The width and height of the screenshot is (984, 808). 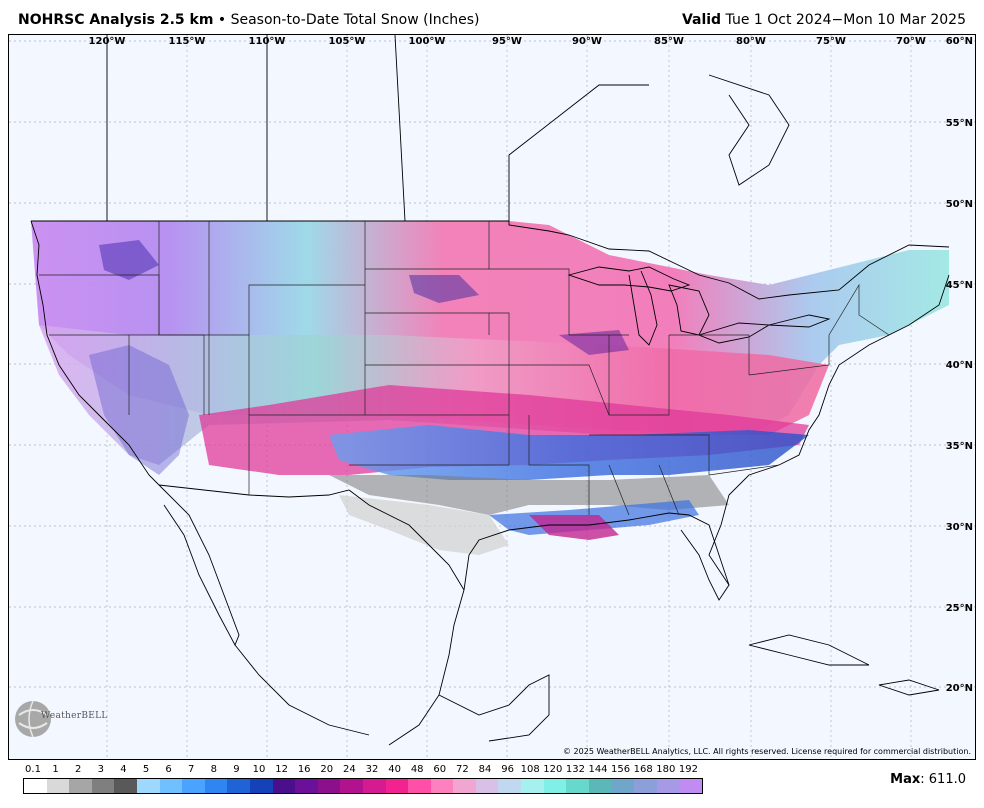 What do you see at coordinates (191, 769) in the screenshot?
I see `legend-tick-label: 7` at bounding box center [191, 769].